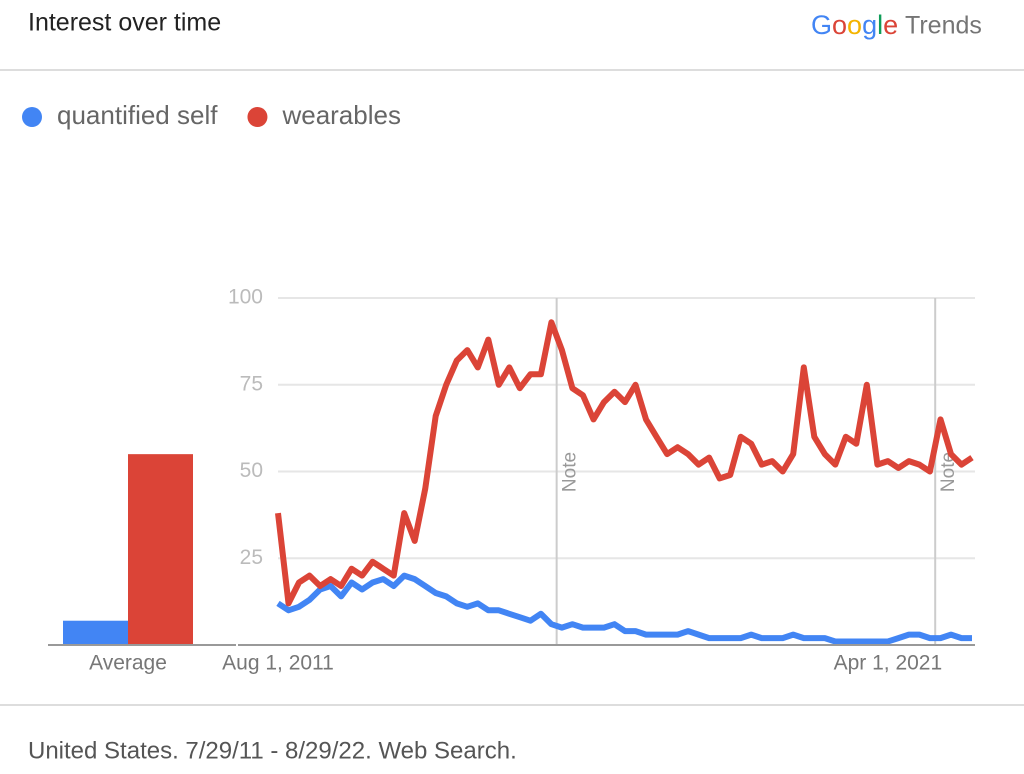  Describe the element at coordinates (128, 663) in the screenshot. I see `average-label: Average` at that location.